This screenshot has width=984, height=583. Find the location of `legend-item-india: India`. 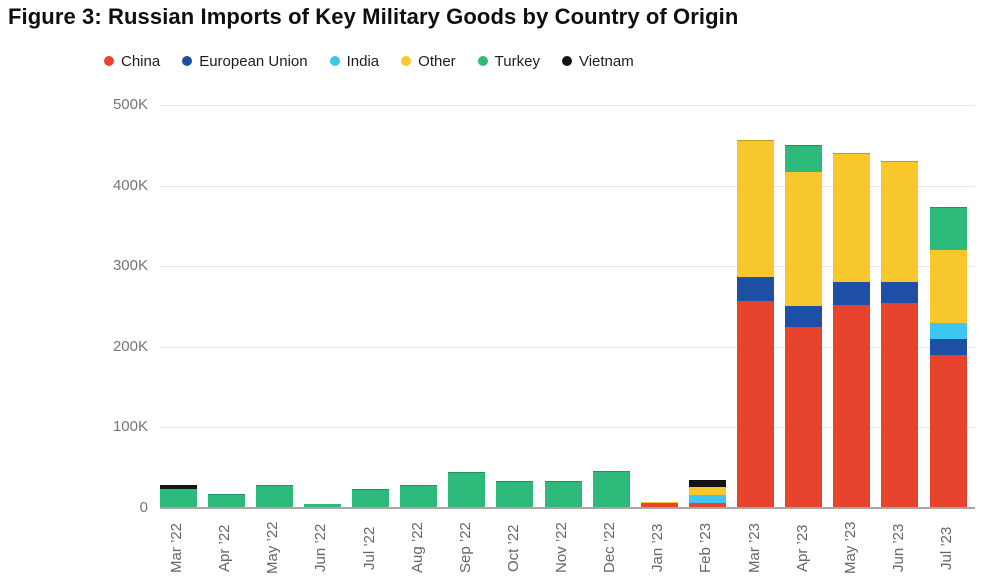

legend-item-india: India is located at coordinates (354, 61).